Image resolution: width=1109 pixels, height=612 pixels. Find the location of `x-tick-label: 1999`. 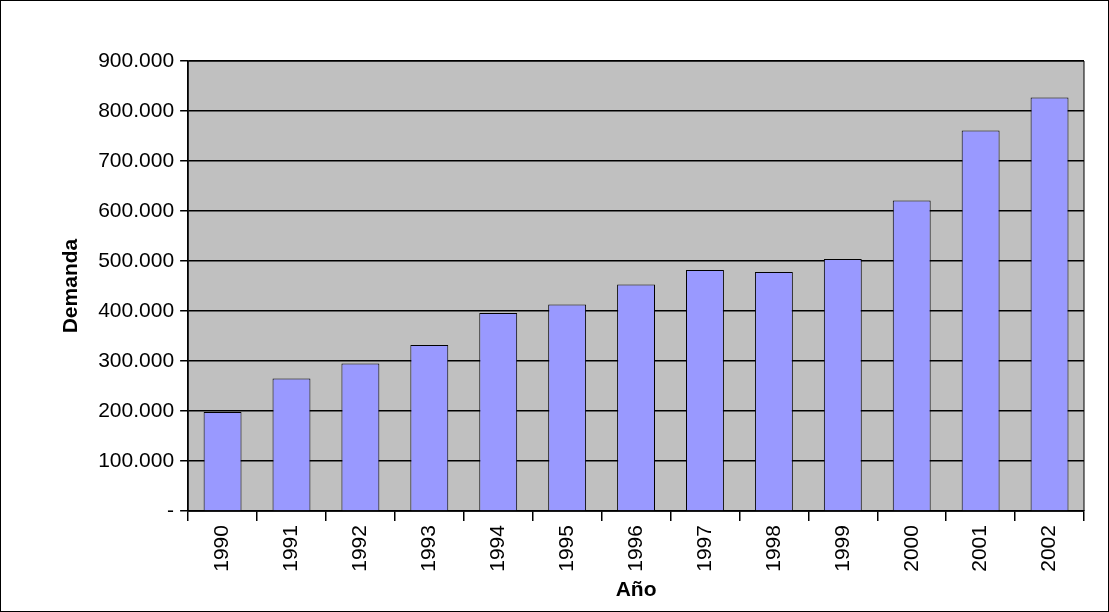

x-tick-label: 1999 is located at coordinates (841, 548).